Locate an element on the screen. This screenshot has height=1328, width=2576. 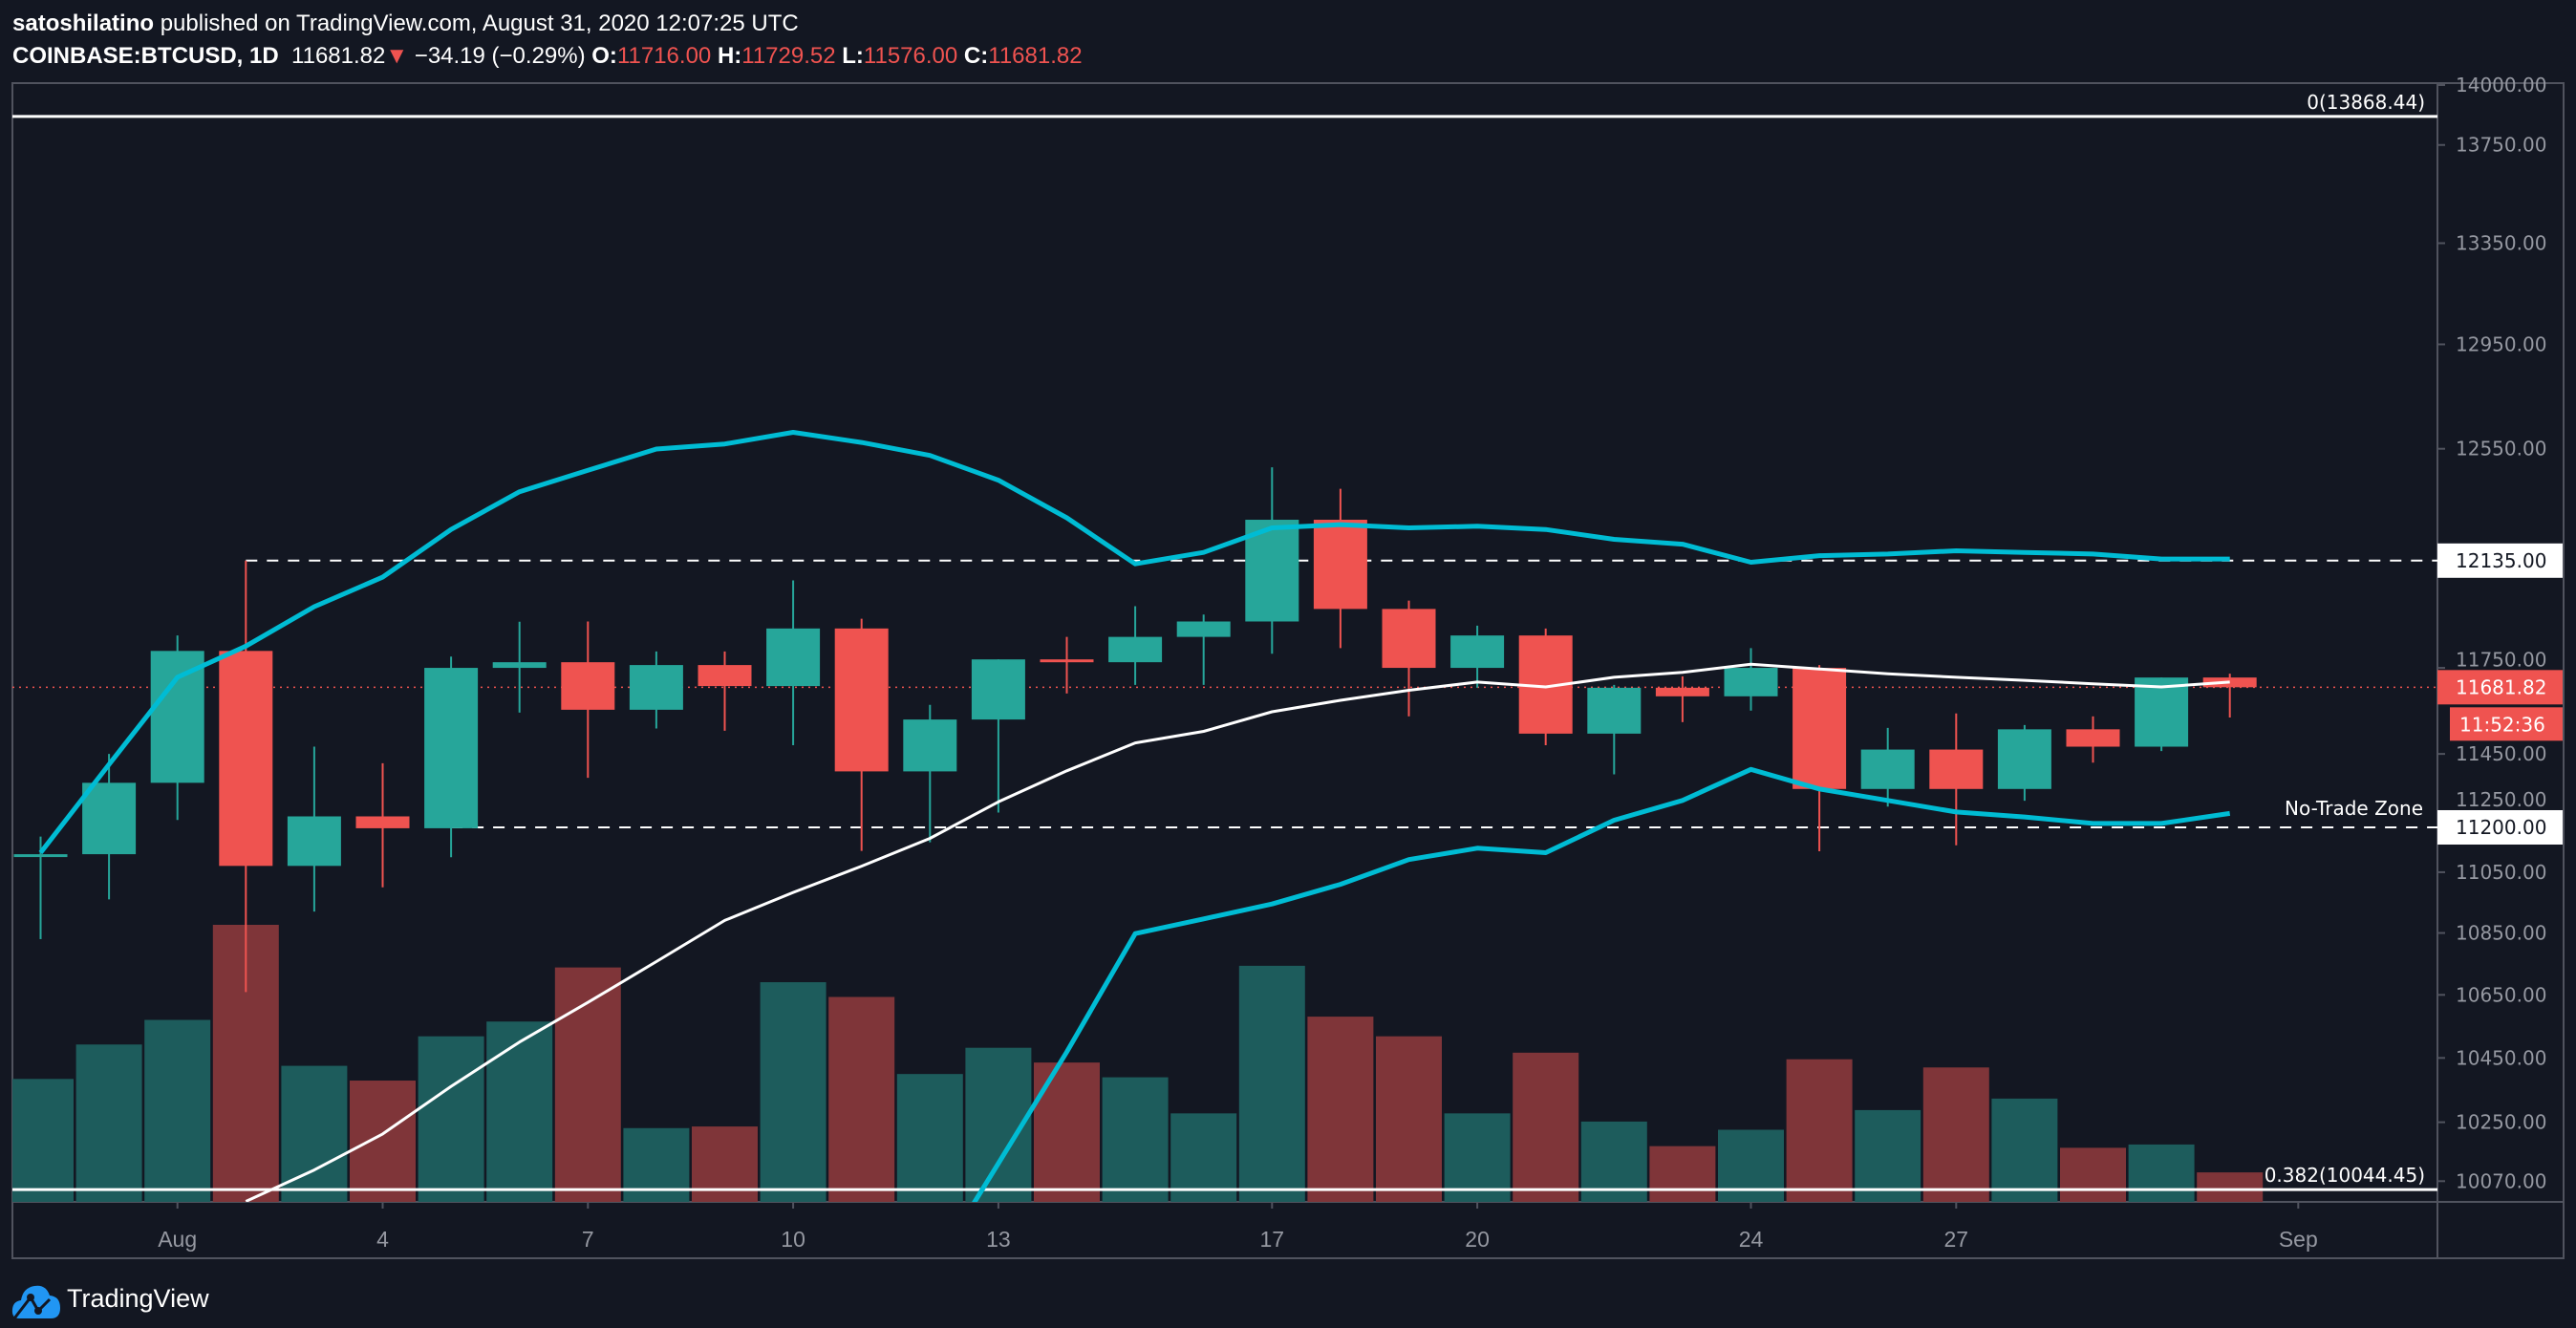
close-value: 11681.82 is located at coordinates (1035, 56).